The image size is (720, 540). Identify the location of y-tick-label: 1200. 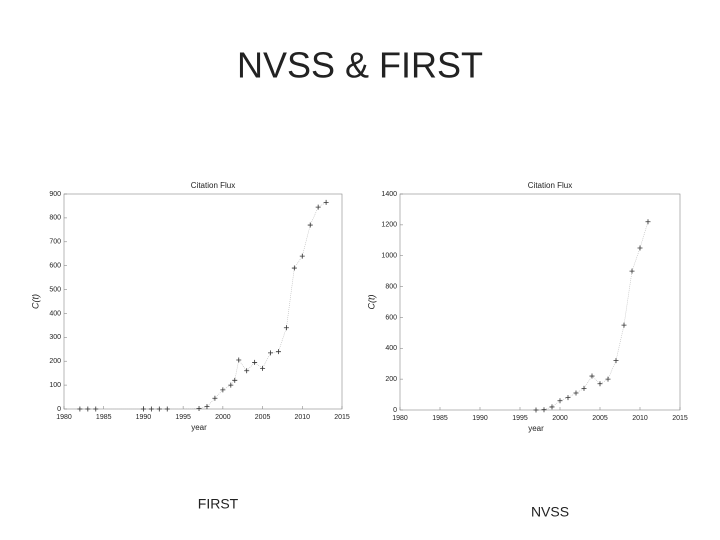
(389, 225).